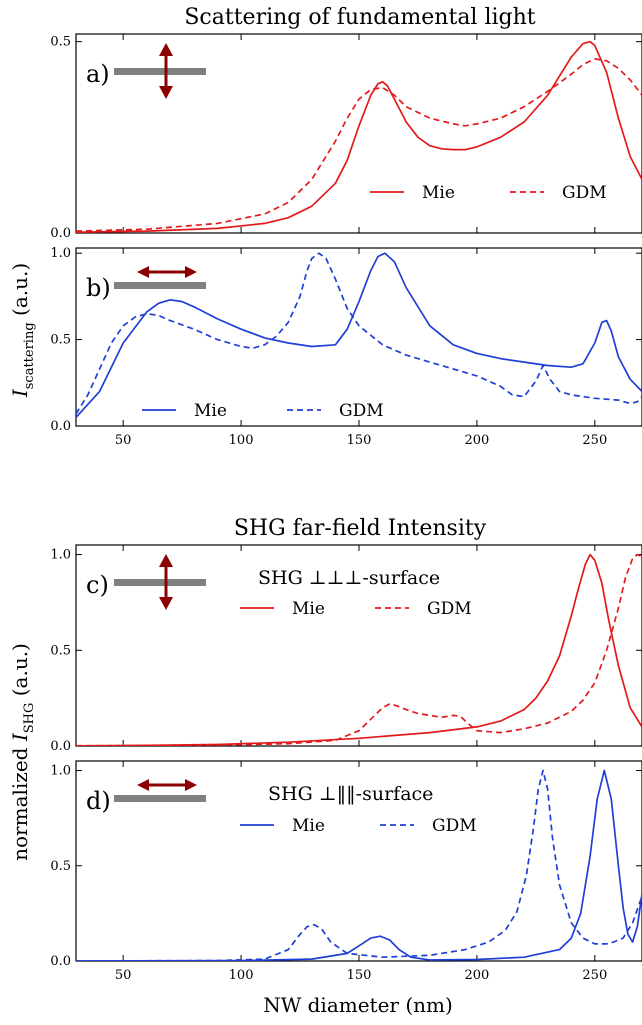 Image resolution: width=642 pixels, height=1025 pixels. What do you see at coordinates (22, 330) in the screenshot?
I see `top-y-axis-label: Iscattering (a.u.)` at bounding box center [22, 330].